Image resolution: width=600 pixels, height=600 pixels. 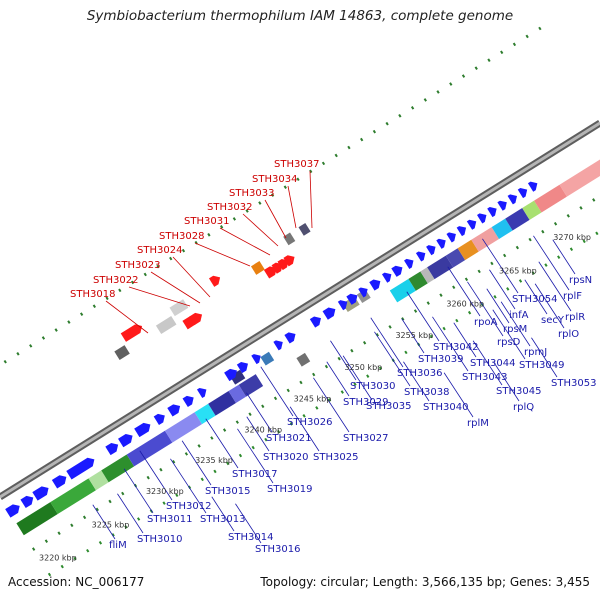 I want to click on gene-box, so click(x=303, y=359).